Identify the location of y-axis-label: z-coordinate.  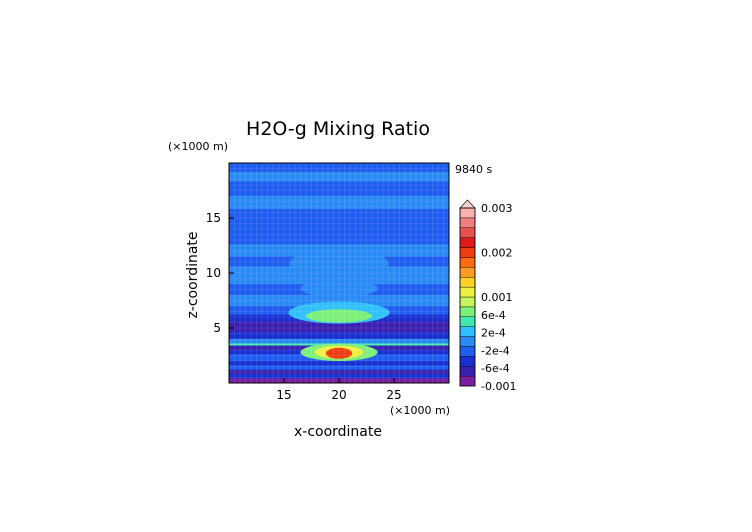
(193, 274).